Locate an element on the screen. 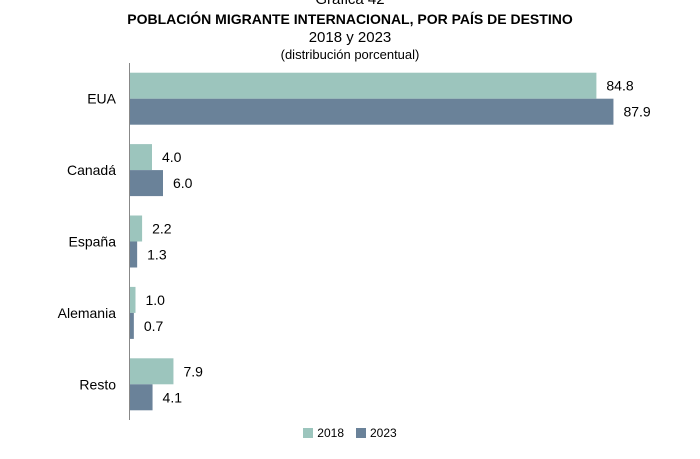 This screenshot has height=459, width=700. data-label-espana-2018: 2.2 is located at coordinates (162, 229).